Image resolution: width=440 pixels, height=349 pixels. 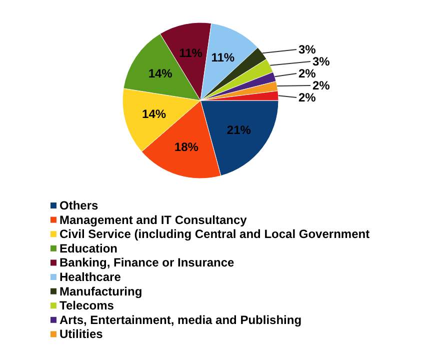 What do you see at coordinates (154, 219) in the screenshot?
I see `legend-label: Management and IT Consultancy` at bounding box center [154, 219].